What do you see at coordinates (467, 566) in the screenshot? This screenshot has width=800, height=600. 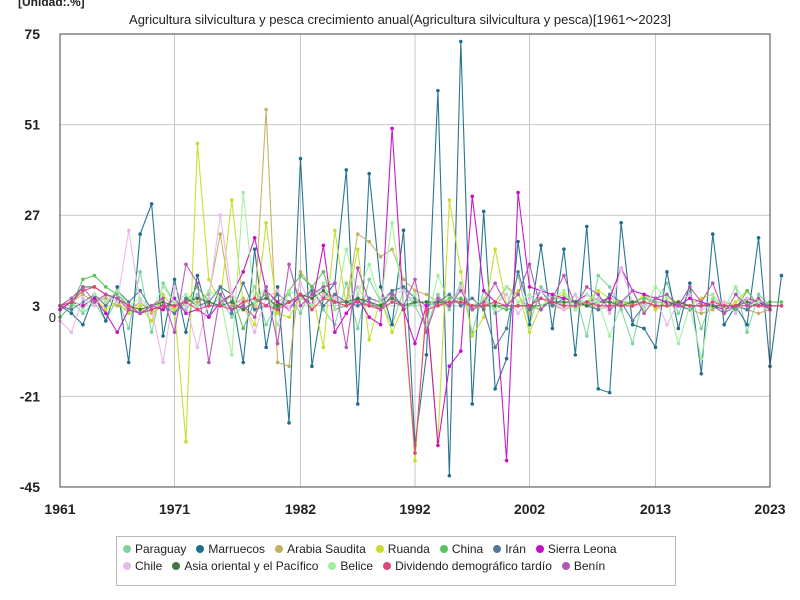 I see `legend-item: Dividendo demográfico tardío` at bounding box center [467, 566].